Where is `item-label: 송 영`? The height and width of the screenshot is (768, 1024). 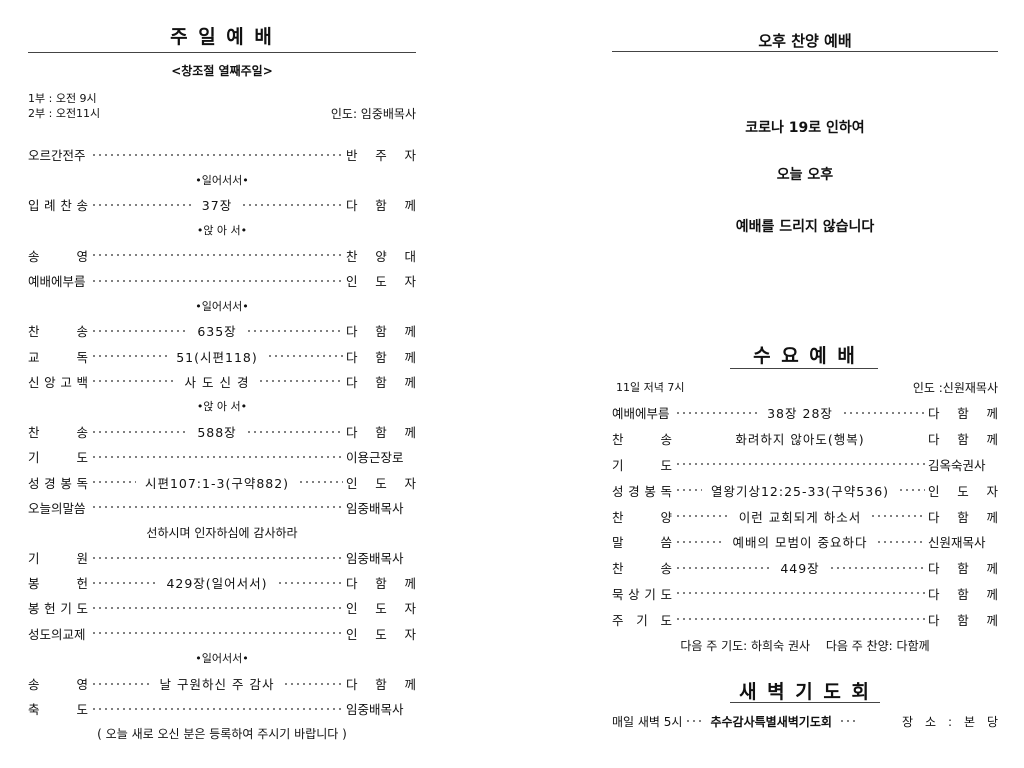
item-label: 송 영 is located at coordinates (58, 685).